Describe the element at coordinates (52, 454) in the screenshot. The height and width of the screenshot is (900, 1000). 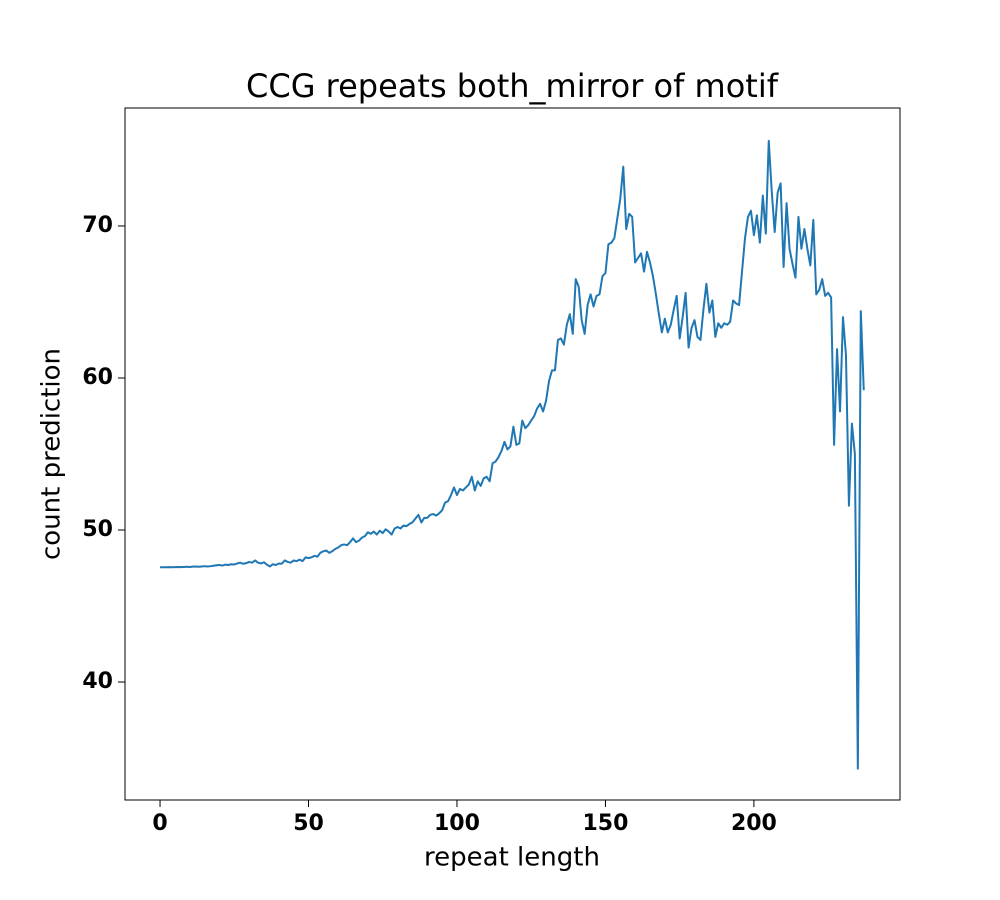
I see `y-axis-label: count prediction` at that location.